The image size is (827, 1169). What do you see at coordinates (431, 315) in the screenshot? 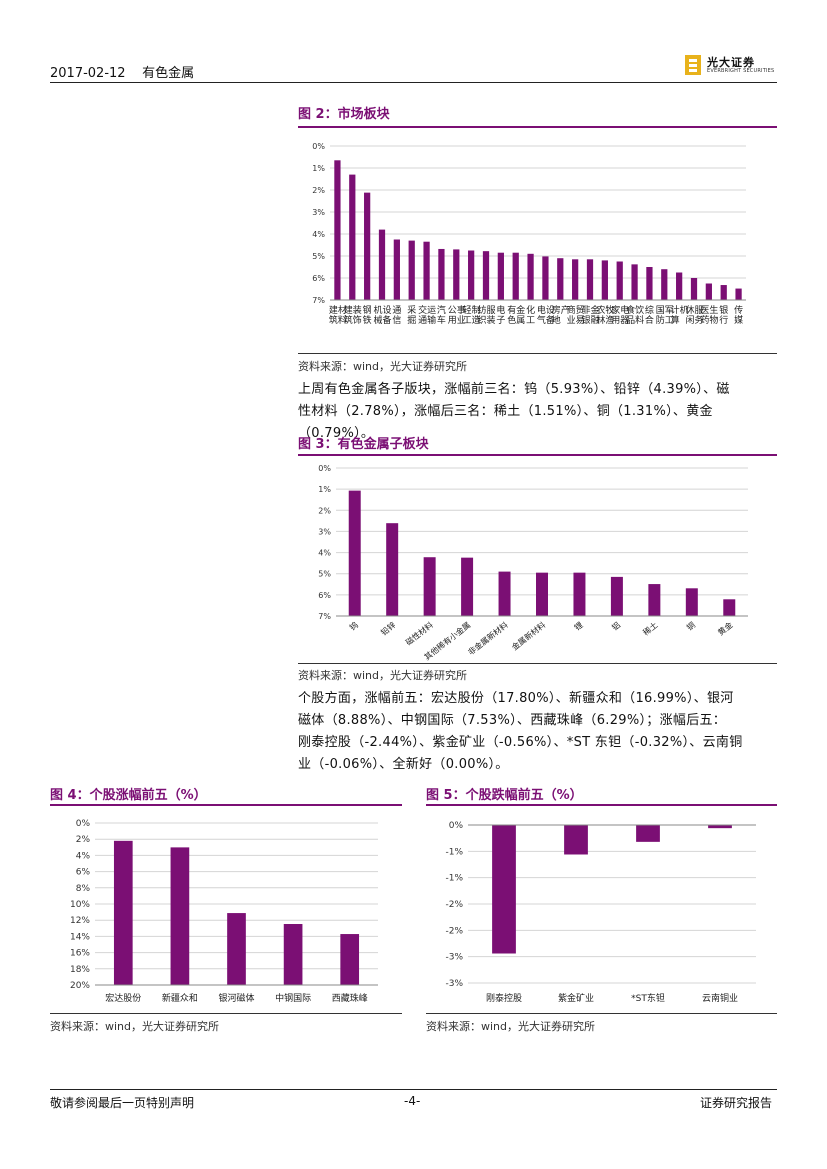
I see `x-category-label: 运输` at bounding box center [431, 315].